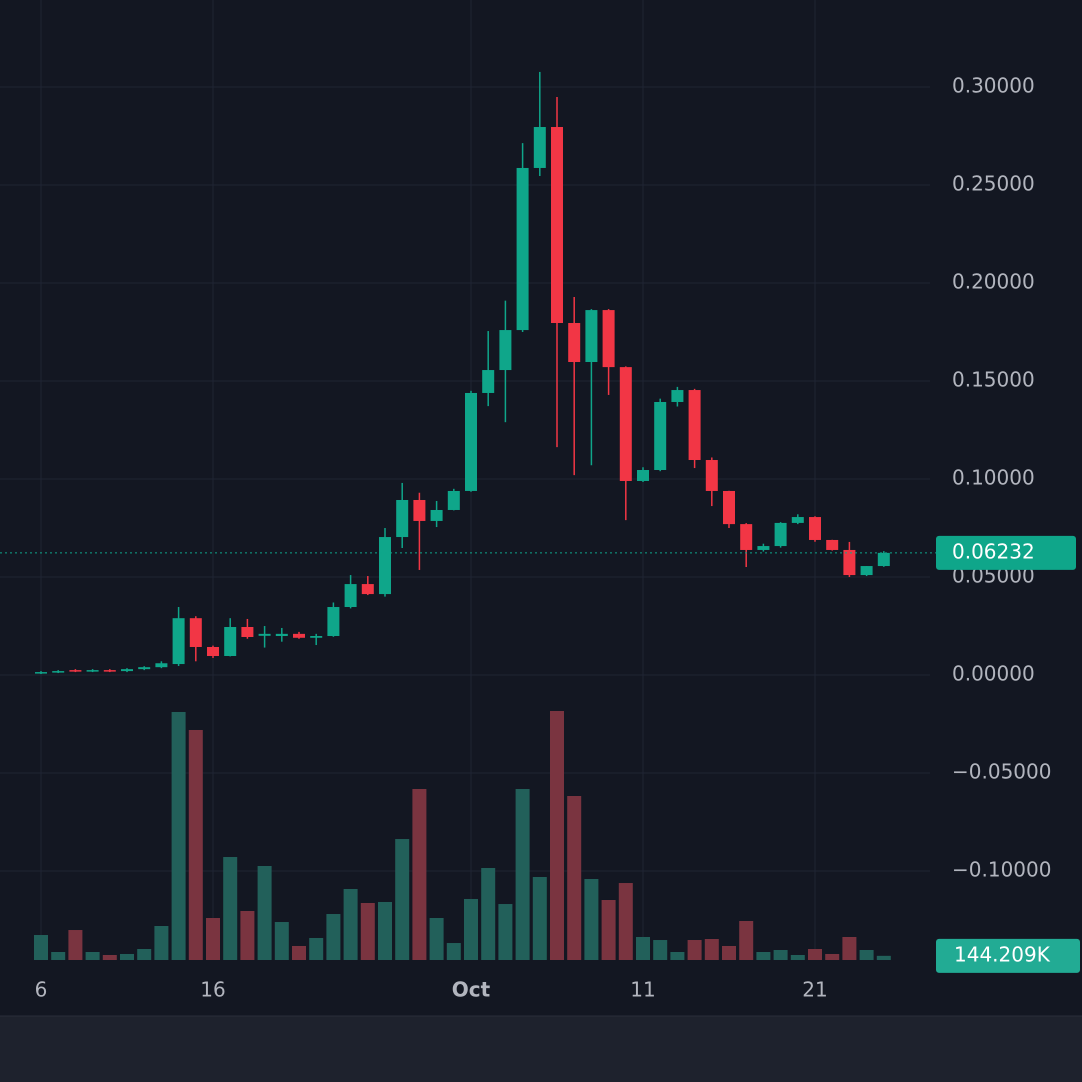 Image resolution: width=1082 pixels, height=1082 pixels. Describe the element at coordinates (1008, 955) in the screenshot. I see `volume-label-box` at that location.